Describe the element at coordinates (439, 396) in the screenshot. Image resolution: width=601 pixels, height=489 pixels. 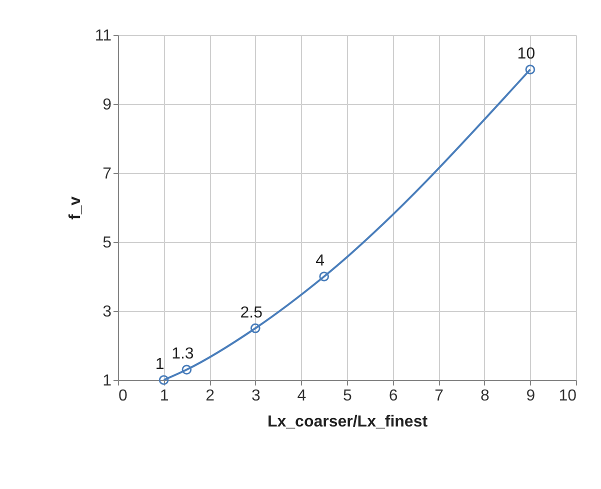
I see `x-tick-label: 7` at that location.